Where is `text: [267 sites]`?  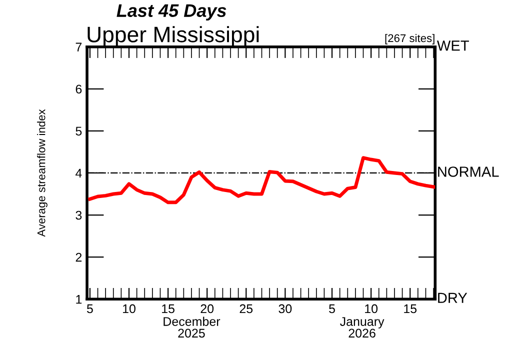
text: [267 sites] is located at coordinates (409, 39).